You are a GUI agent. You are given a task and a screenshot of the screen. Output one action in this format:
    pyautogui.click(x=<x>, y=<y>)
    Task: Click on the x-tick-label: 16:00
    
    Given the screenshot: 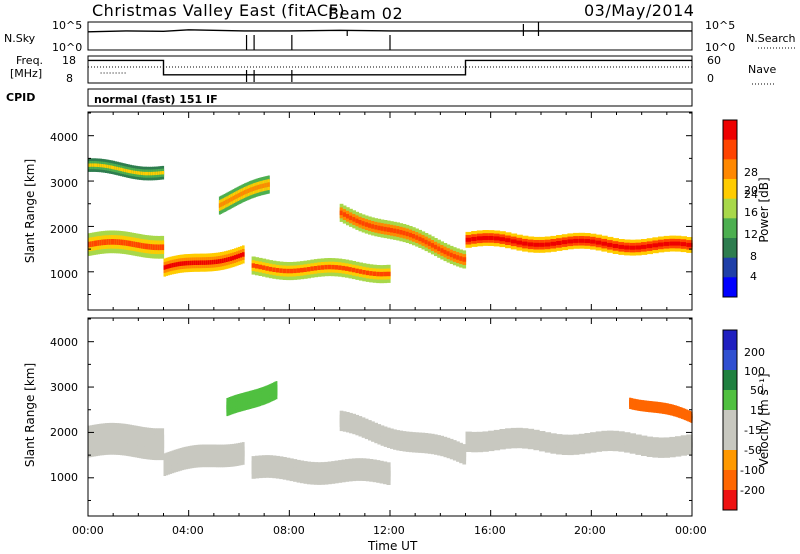 What is the action you would take?
    pyautogui.click(x=490, y=530)
    